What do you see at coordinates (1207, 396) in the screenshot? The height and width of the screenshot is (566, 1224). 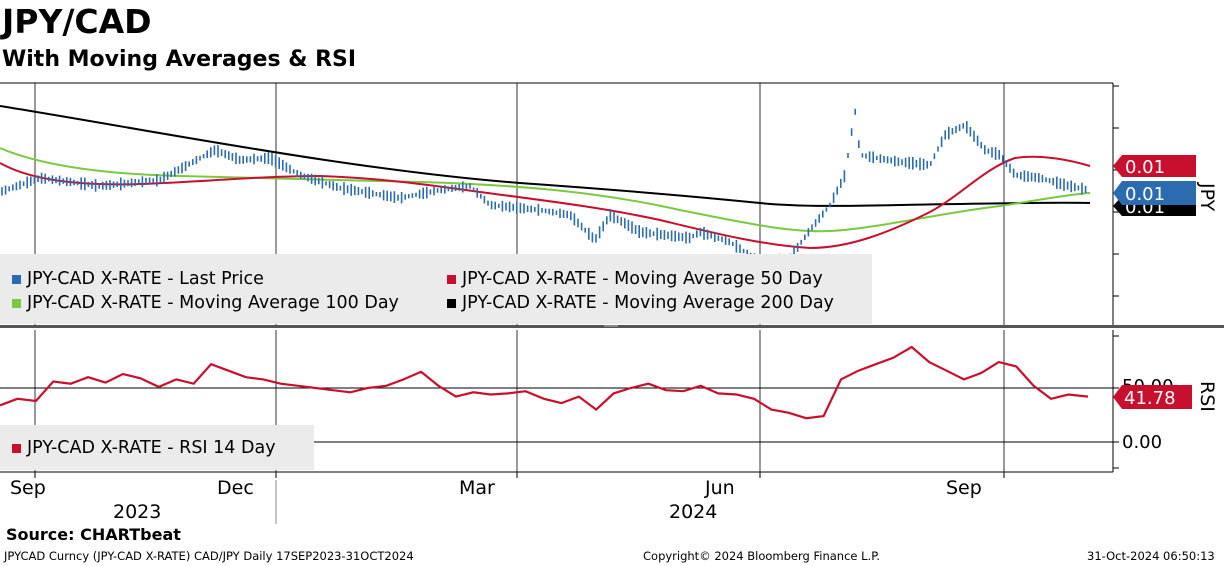 I see `rsi-axis-label: RSI` at bounding box center [1207, 396].